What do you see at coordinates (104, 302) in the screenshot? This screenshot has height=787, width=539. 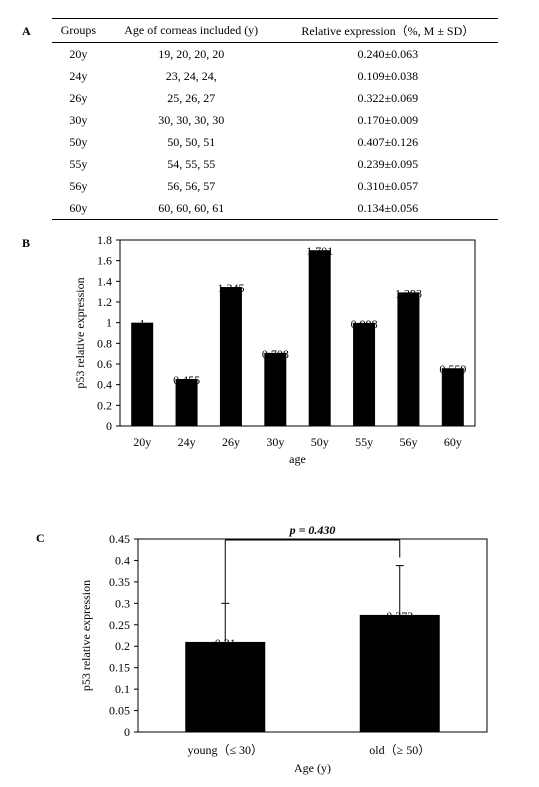 I see `y-tick-label: 1.2` at bounding box center [104, 302].